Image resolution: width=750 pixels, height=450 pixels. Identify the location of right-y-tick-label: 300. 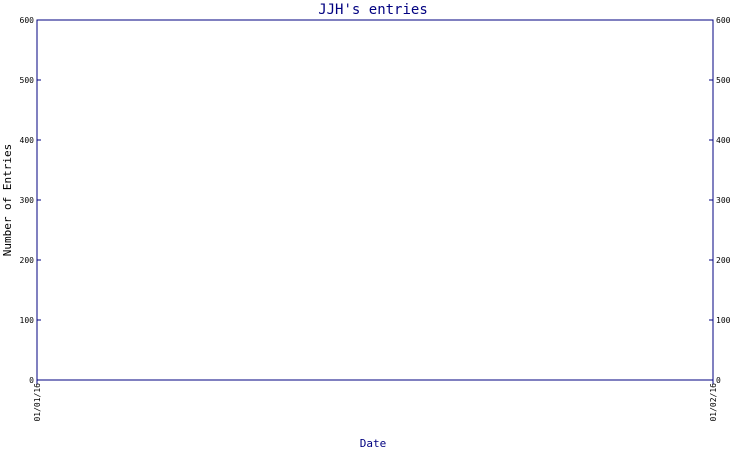
(723, 200).